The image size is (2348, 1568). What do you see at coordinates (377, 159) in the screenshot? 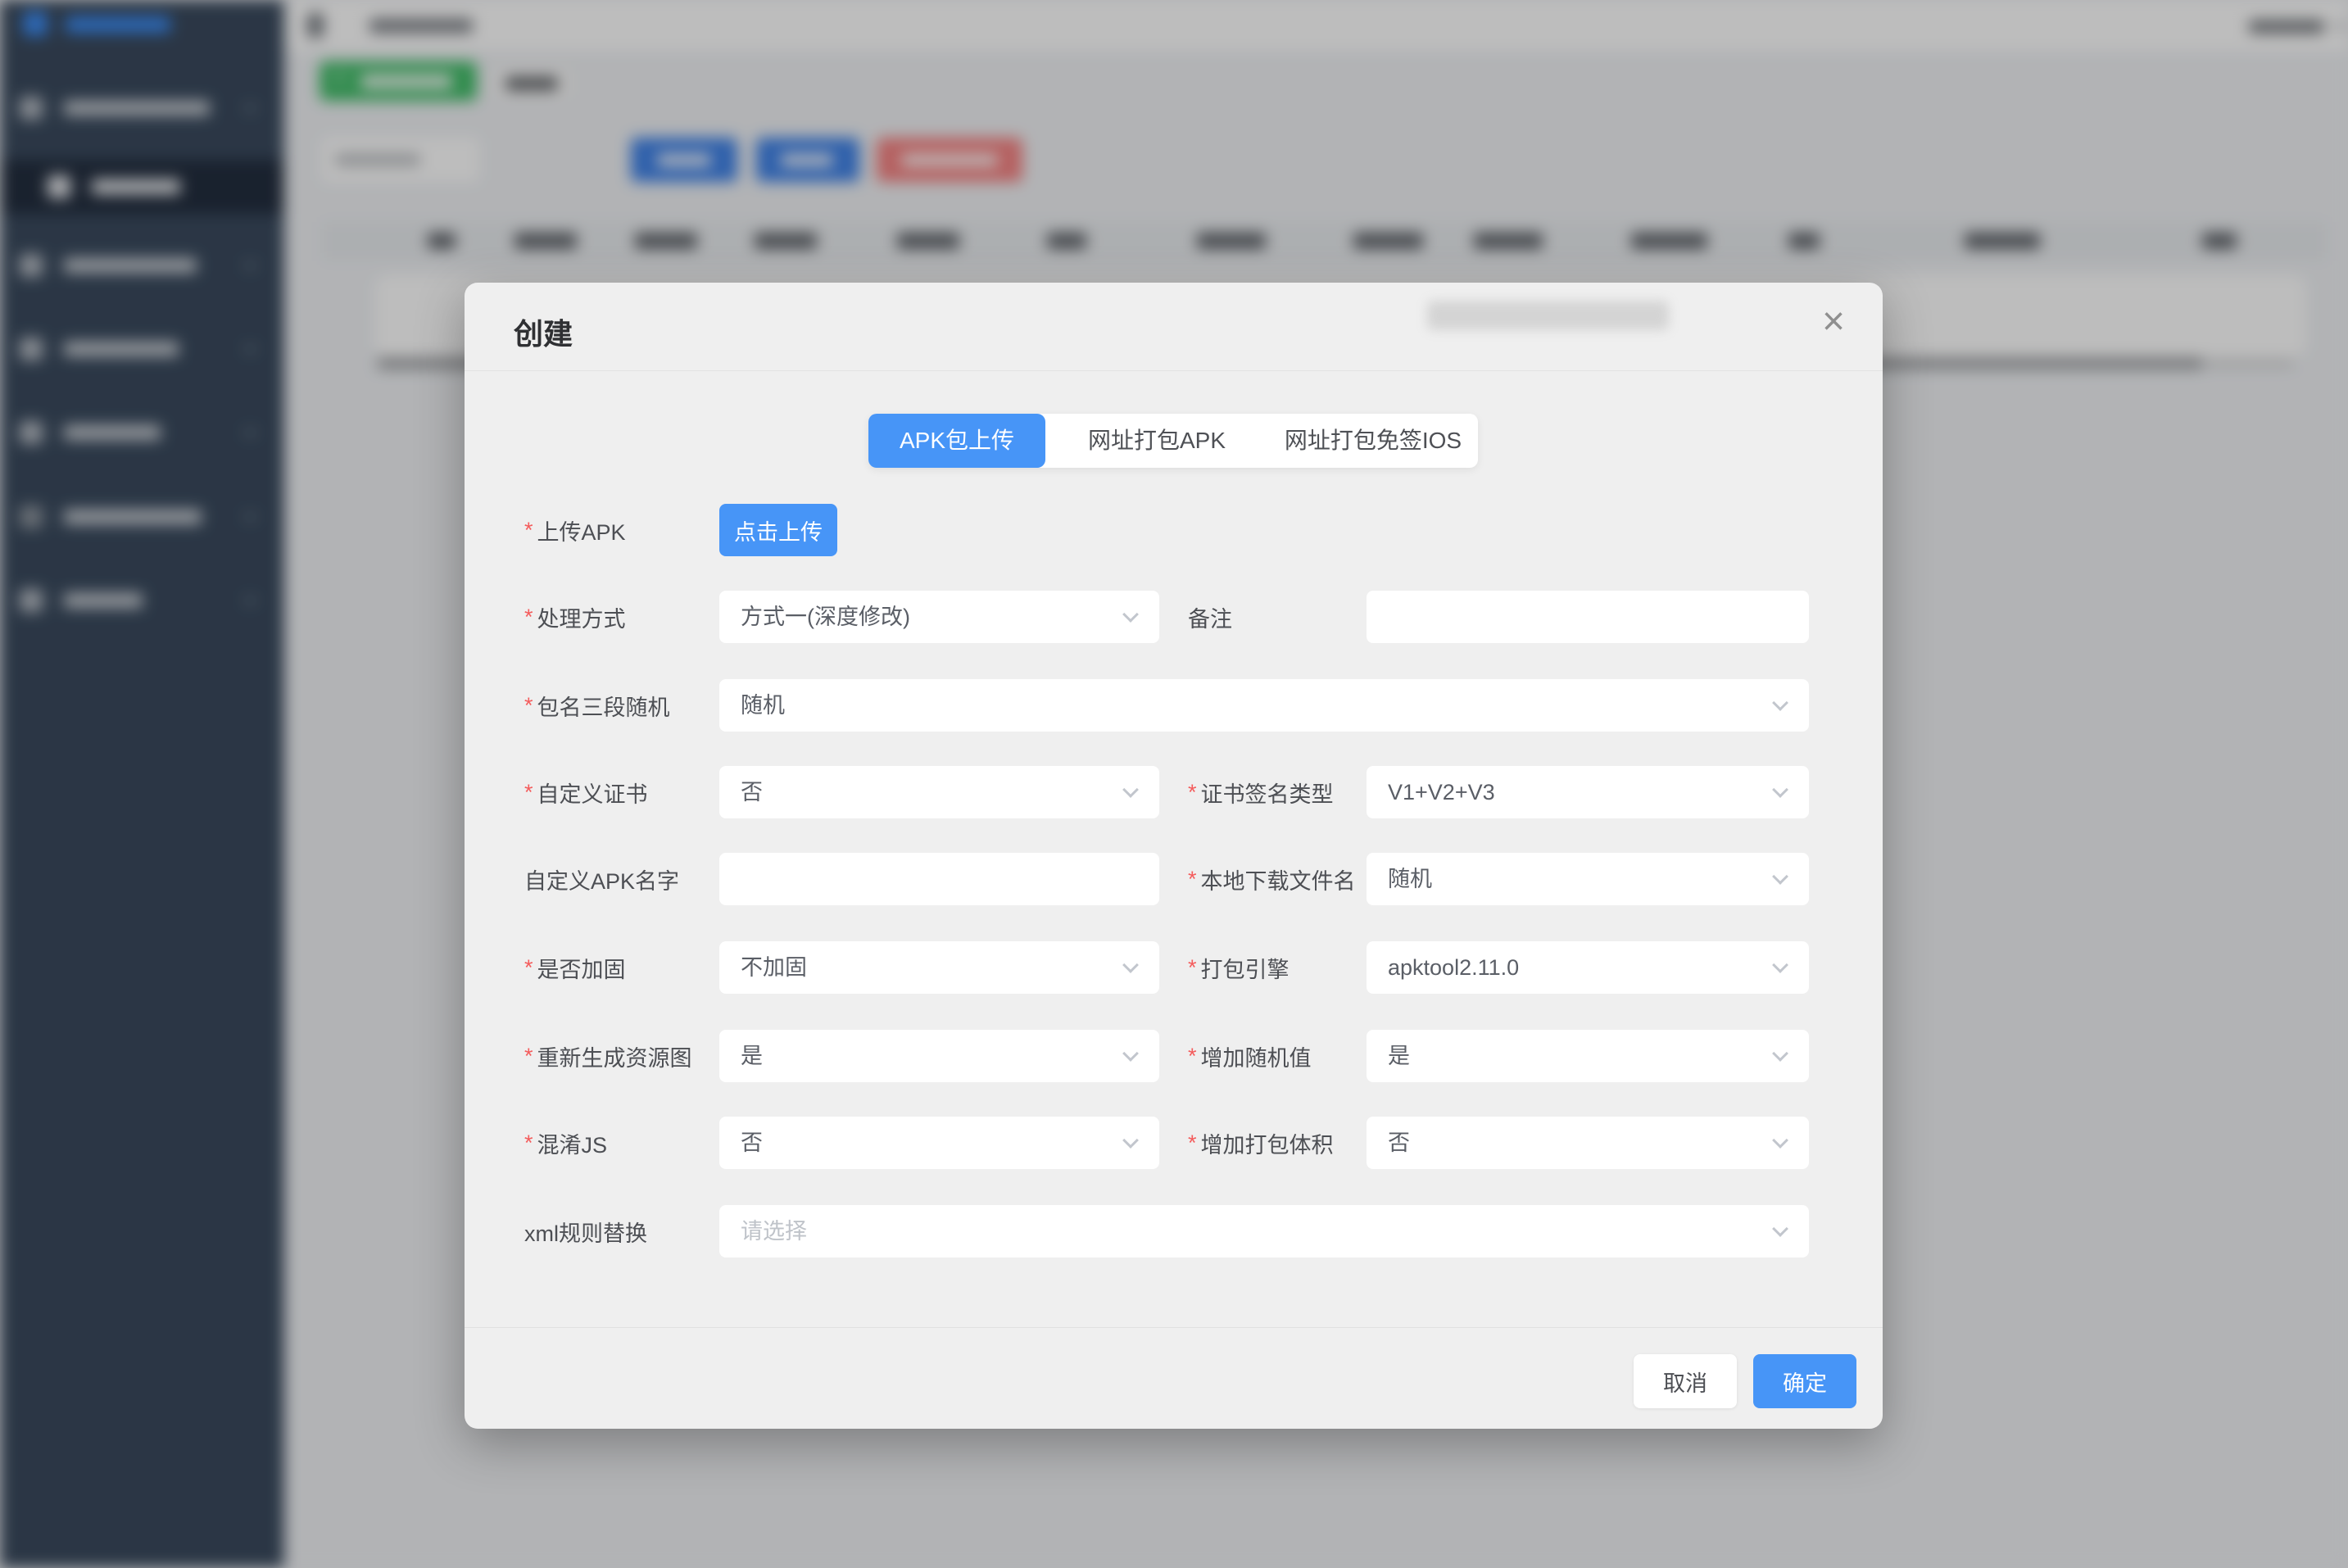
I see `search-placeholder` at bounding box center [377, 159].